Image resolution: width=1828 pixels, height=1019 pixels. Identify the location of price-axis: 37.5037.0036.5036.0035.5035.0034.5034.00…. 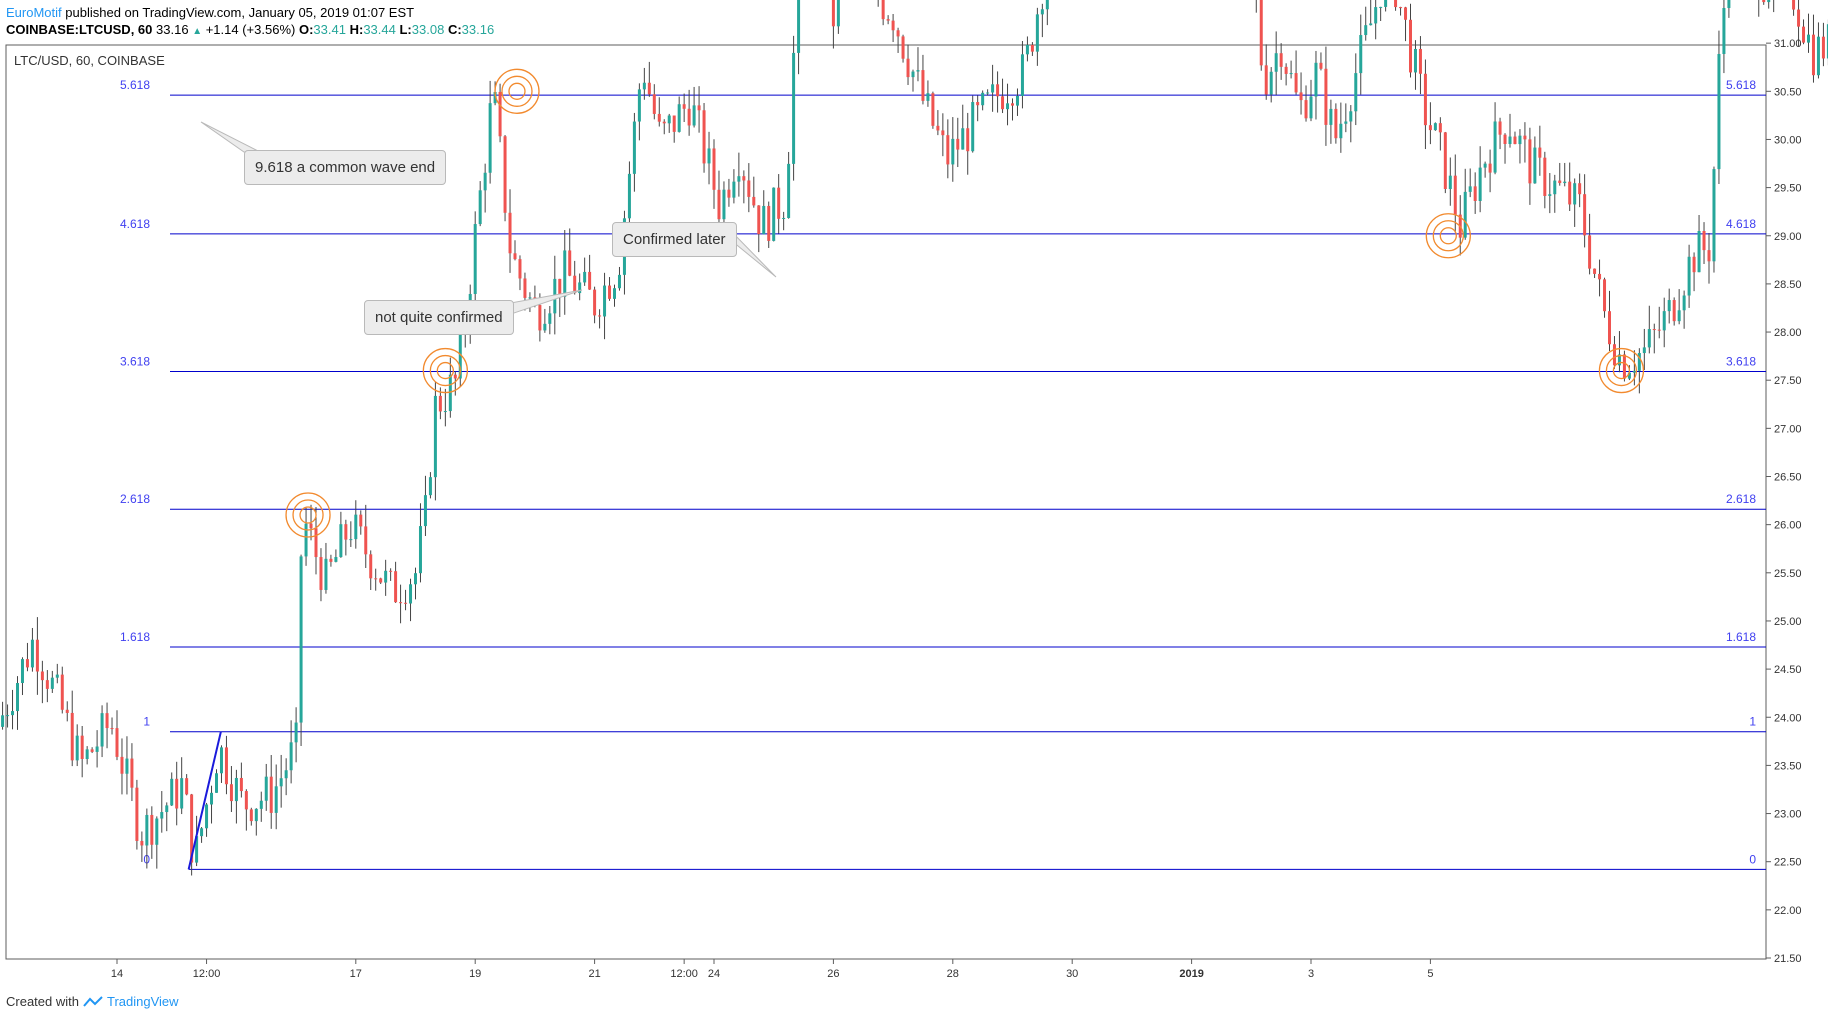
(1784, 482).